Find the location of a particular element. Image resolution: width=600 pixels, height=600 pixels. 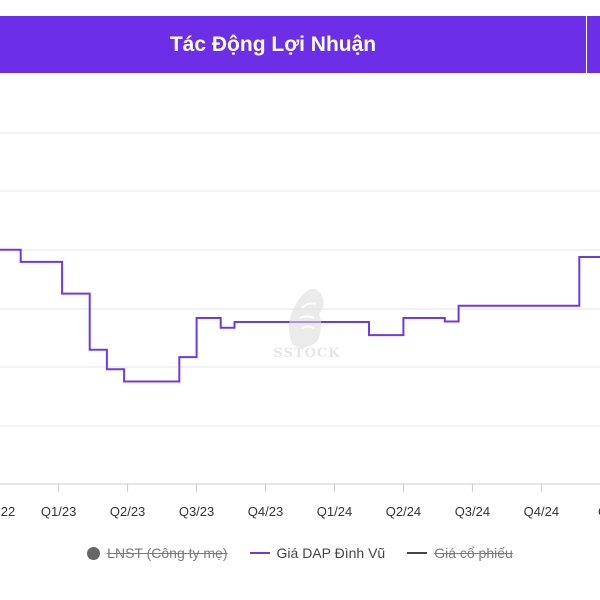

watermark-logo-icon: SSTOCK is located at coordinates (307, 327).